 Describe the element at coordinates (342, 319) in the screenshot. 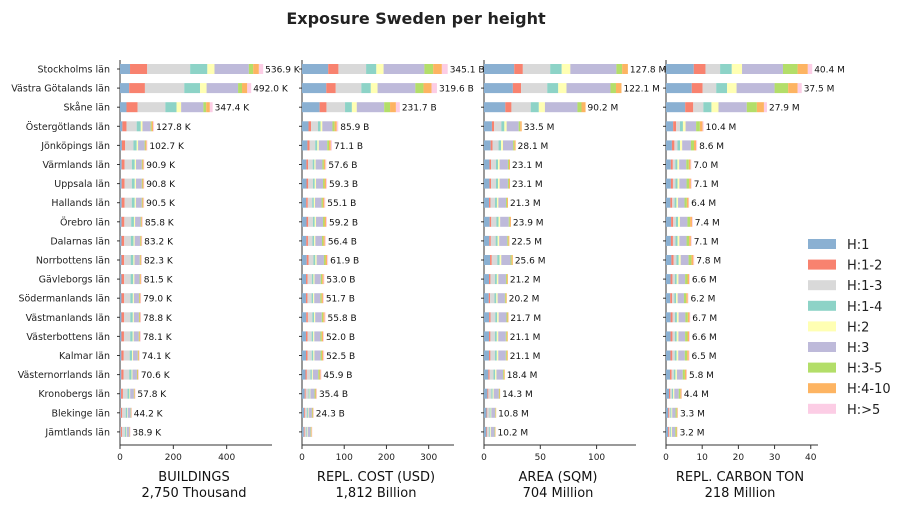

I see `data-label: 55.8 B` at that location.